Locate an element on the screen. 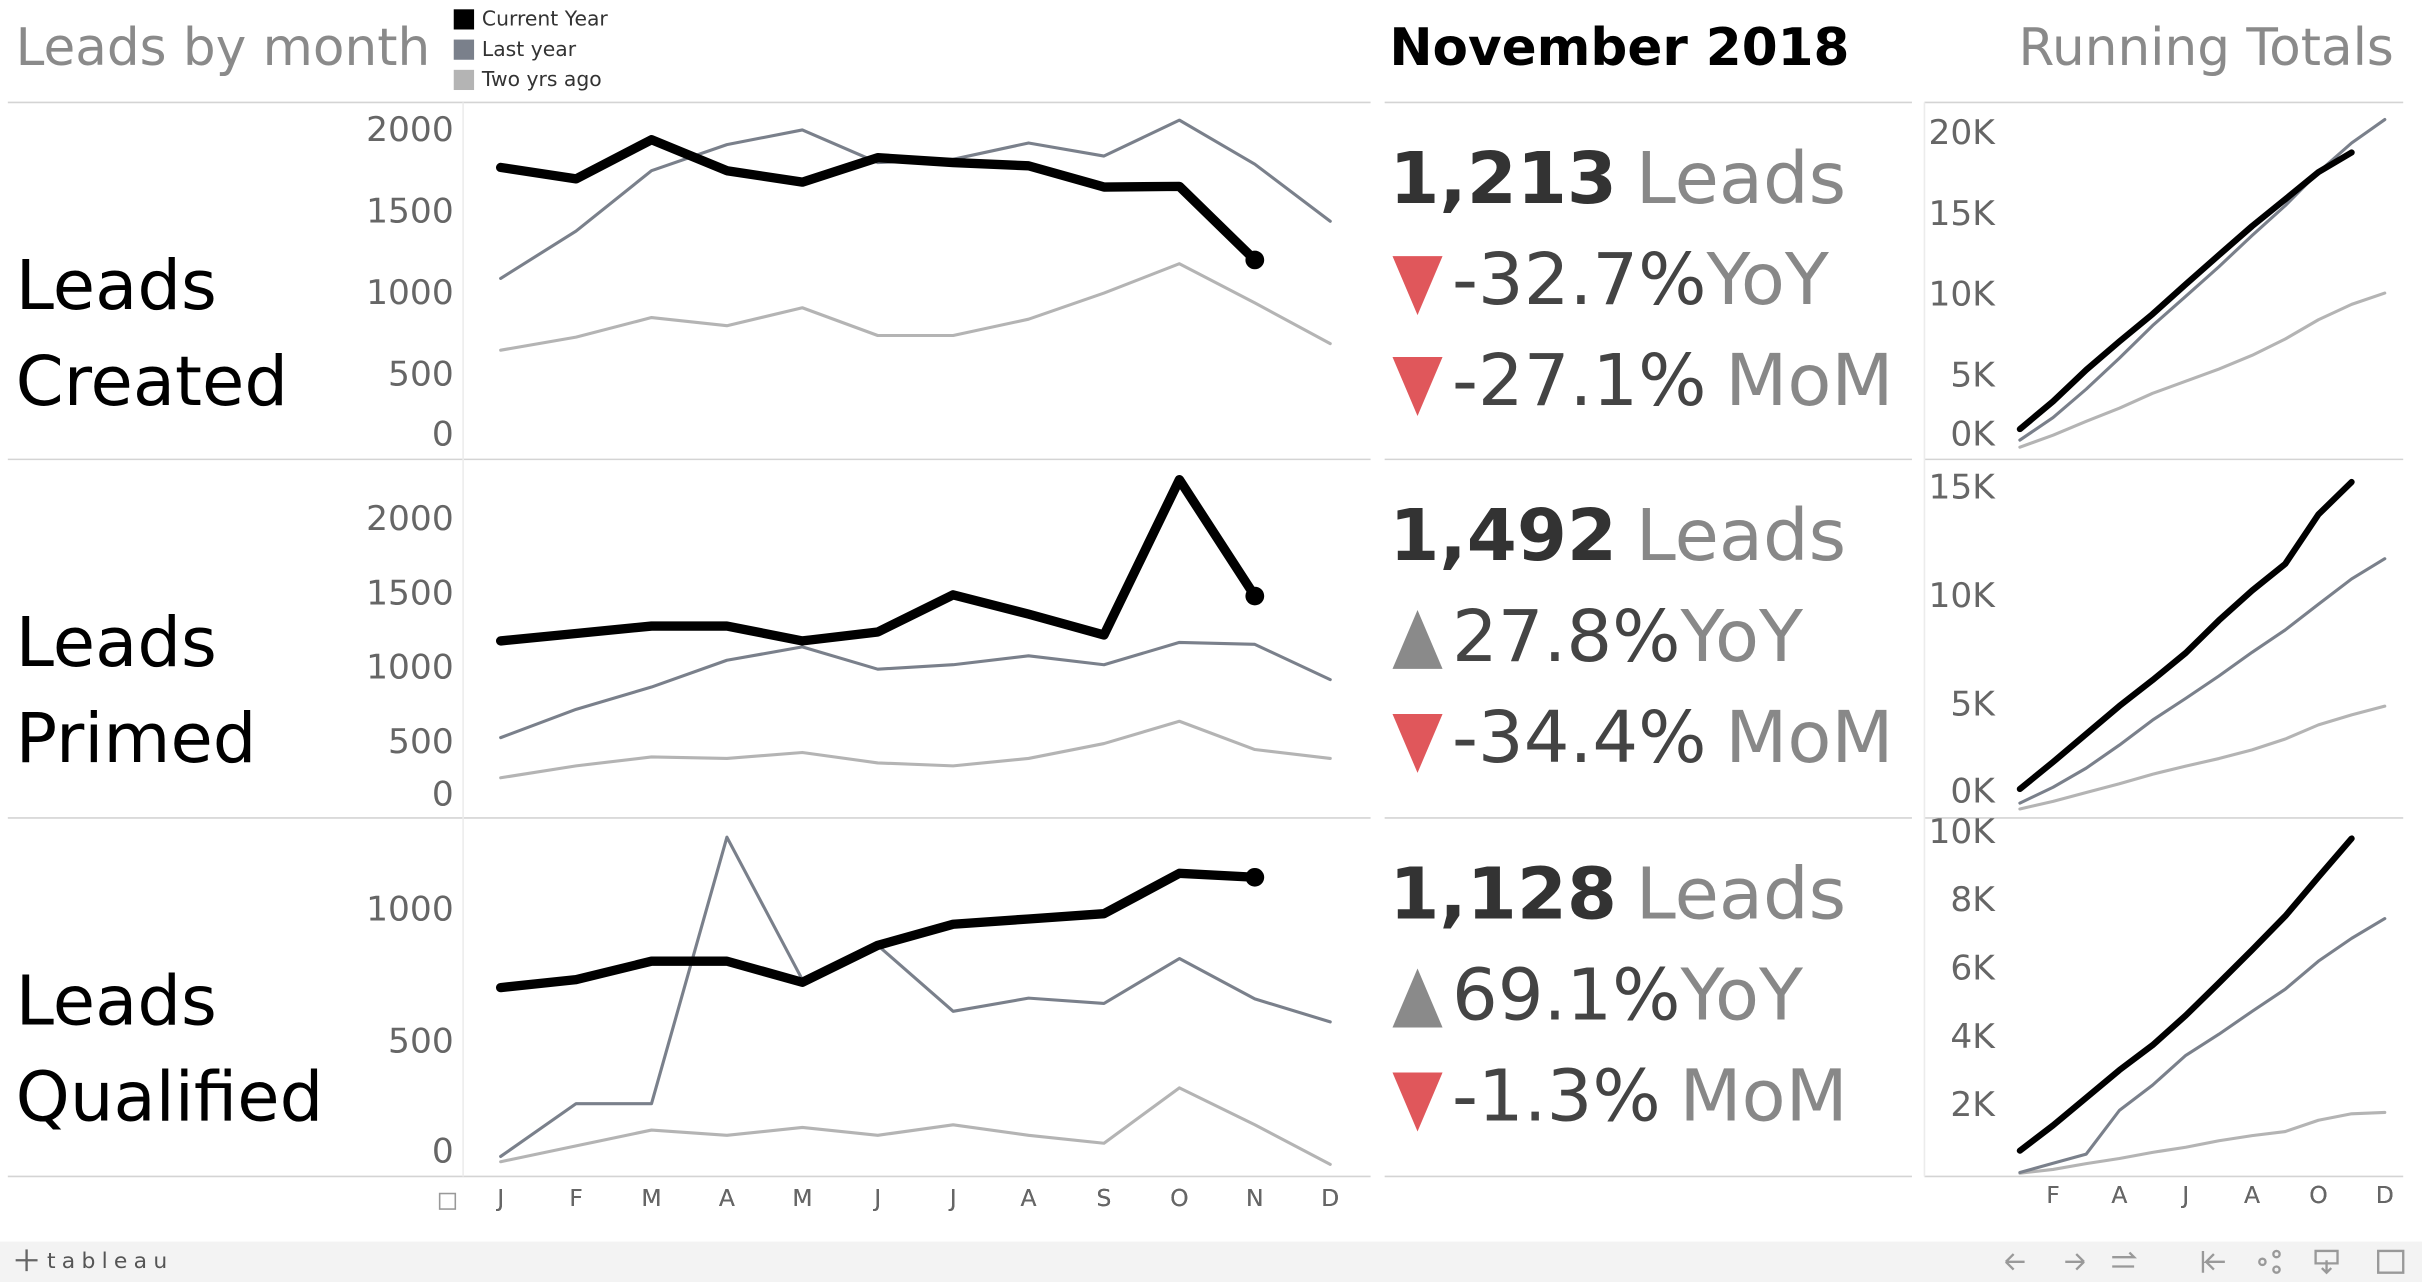 This screenshot has height=1282, width=2422. tableau-logo-icon is located at coordinates (26, 1260).